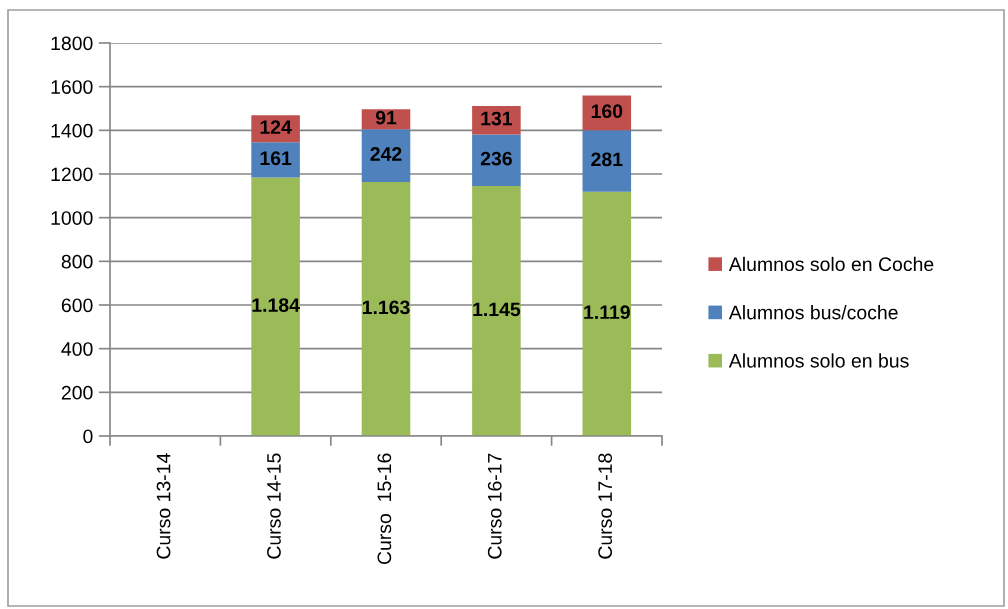 This screenshot has height=609, width=1008. I want to click on y-tick-label: 800, so click(77, 261).